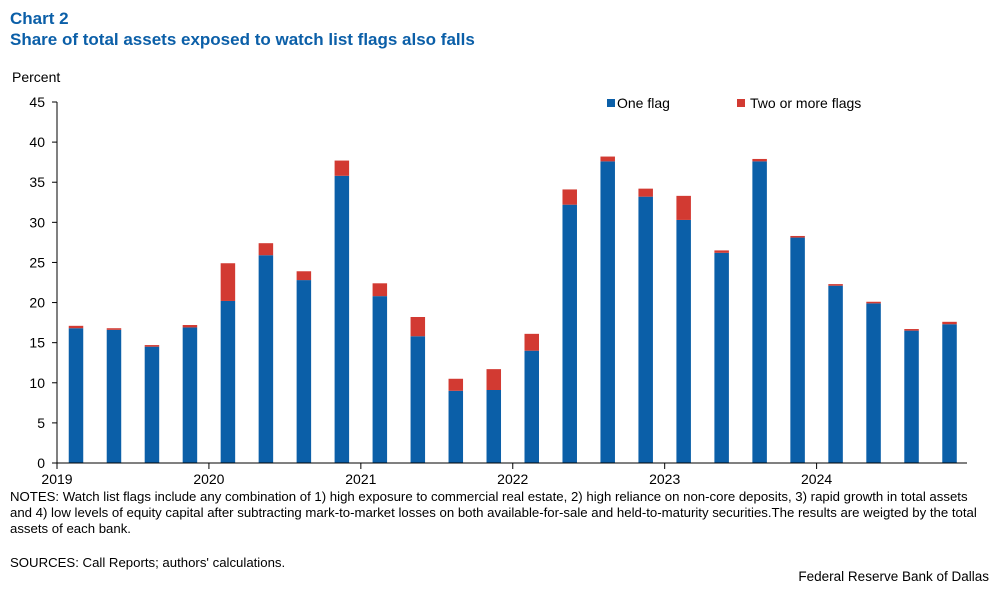  What do you see at coordinates (37, 102) in the screenshot?
I see `y-tick-label: 45` at bounding box center [37, 102].